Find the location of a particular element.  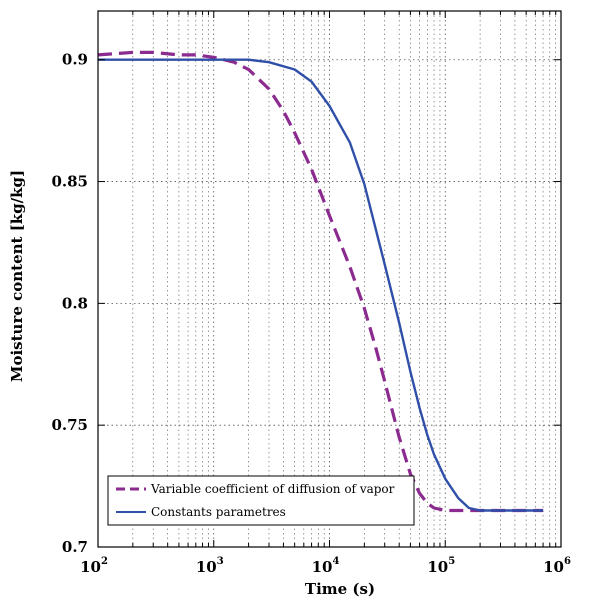

y-tick-label: 0.75 is located at coordinates (69, 425).